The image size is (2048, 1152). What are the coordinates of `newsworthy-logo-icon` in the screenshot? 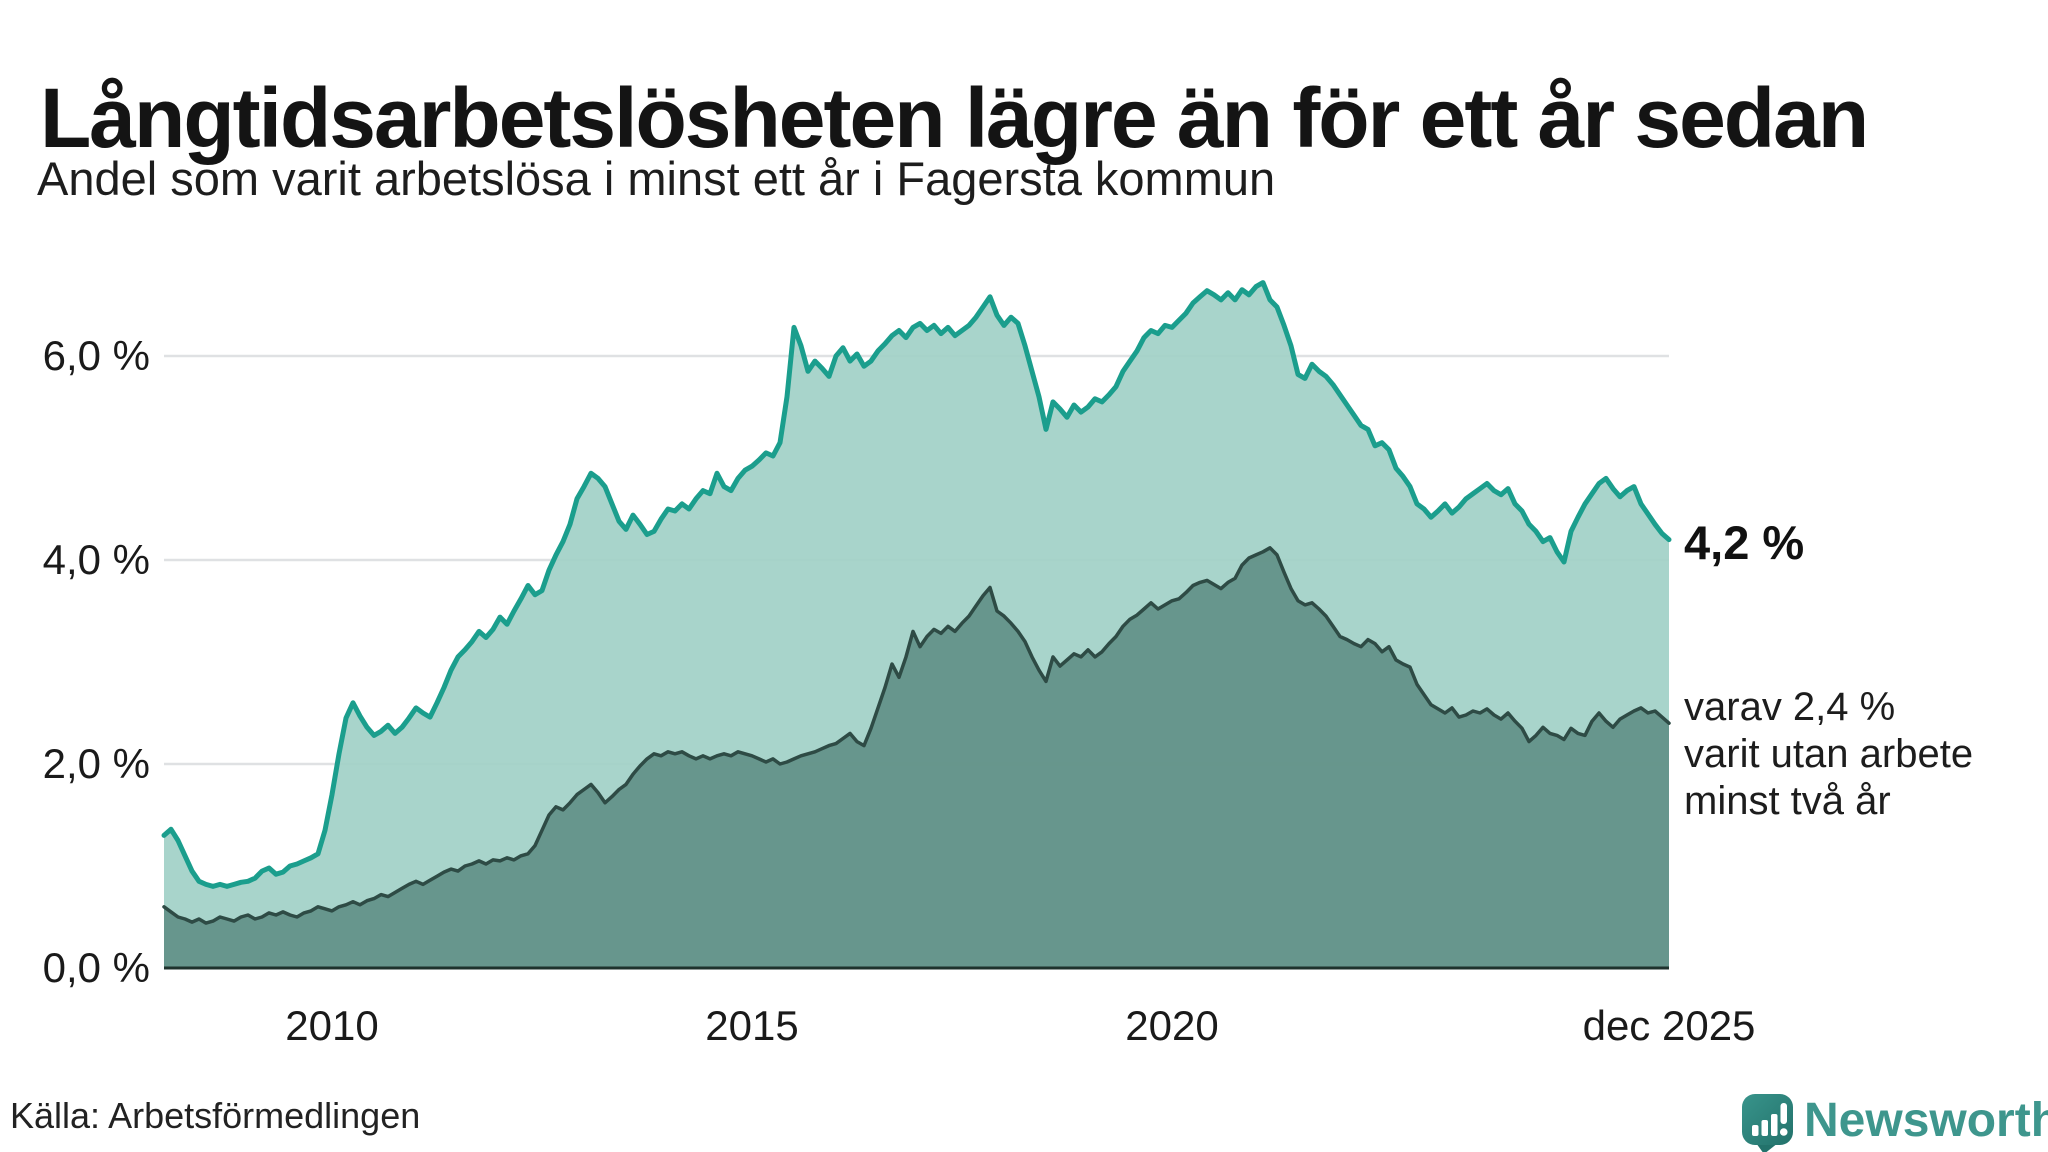 It's located at (1767, 1123).